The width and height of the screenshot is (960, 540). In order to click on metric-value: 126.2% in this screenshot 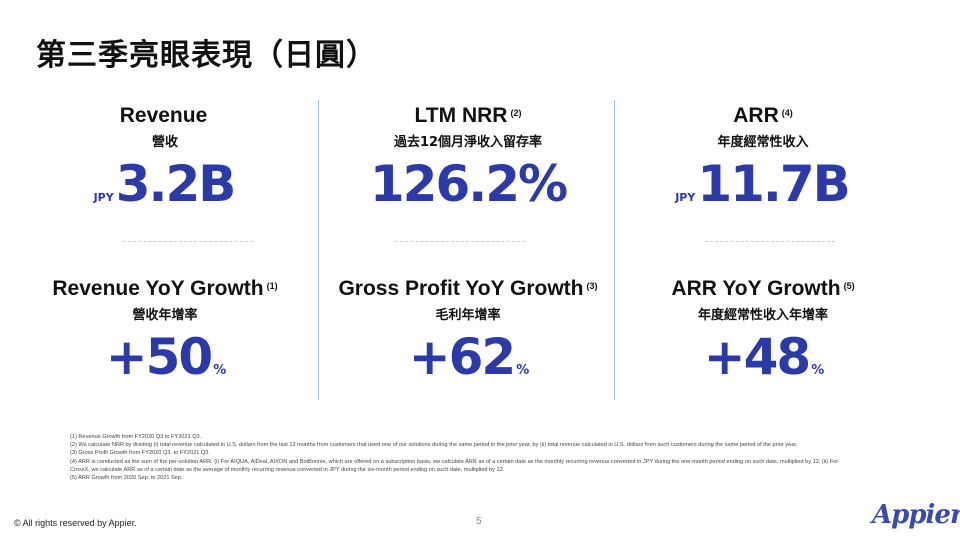, I will do `click(468, 191)`.